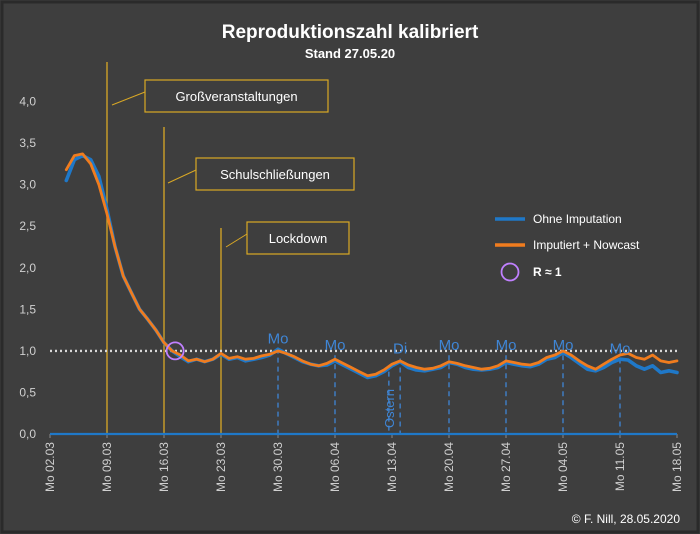  I want to click on r-equals-one-circle, so click(175, 351).